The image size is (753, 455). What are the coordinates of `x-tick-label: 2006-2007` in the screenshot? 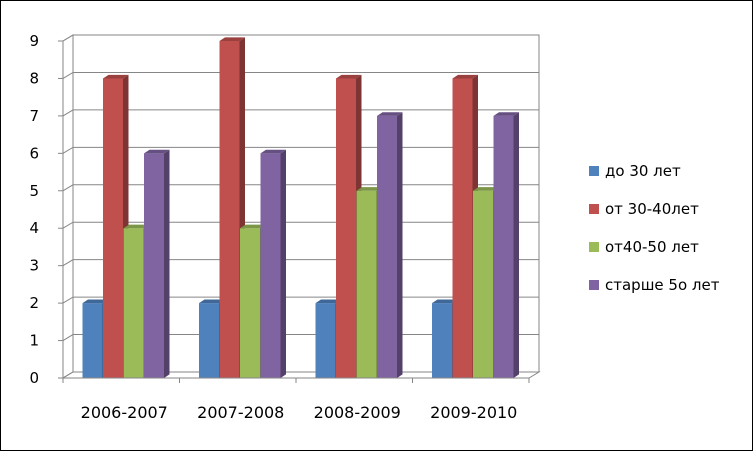 It's located at (124, 412).